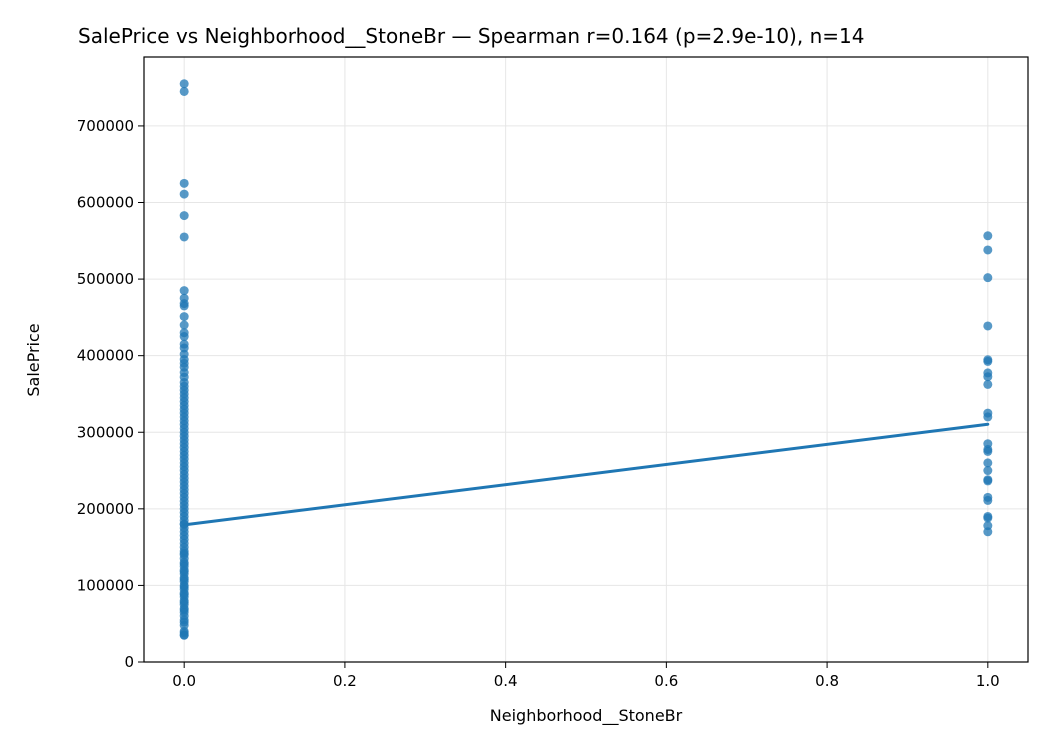  What do you see at coordinates (105, 203) in the screenshot?
I see `y-tick-label: 600000` at bounding box center [105, 203].